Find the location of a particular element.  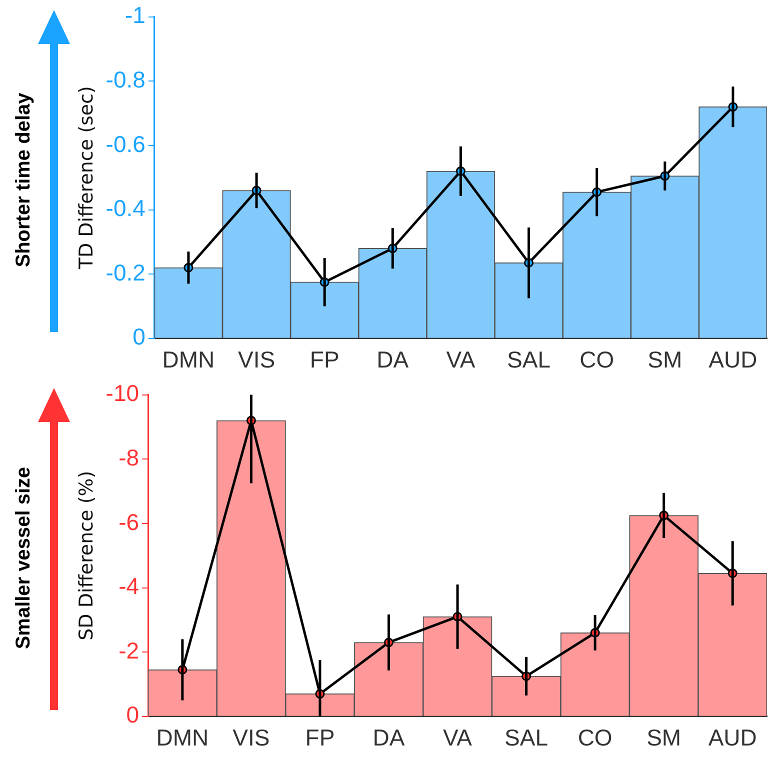

y-tick-label: -1 is located at coordinates (135, 15).